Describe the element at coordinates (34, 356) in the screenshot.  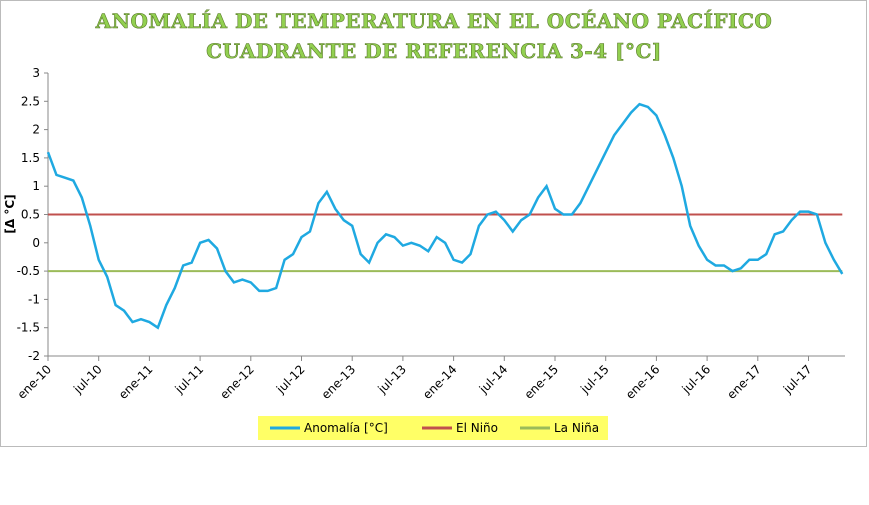
I see `y-tick-label: -2` at that location.